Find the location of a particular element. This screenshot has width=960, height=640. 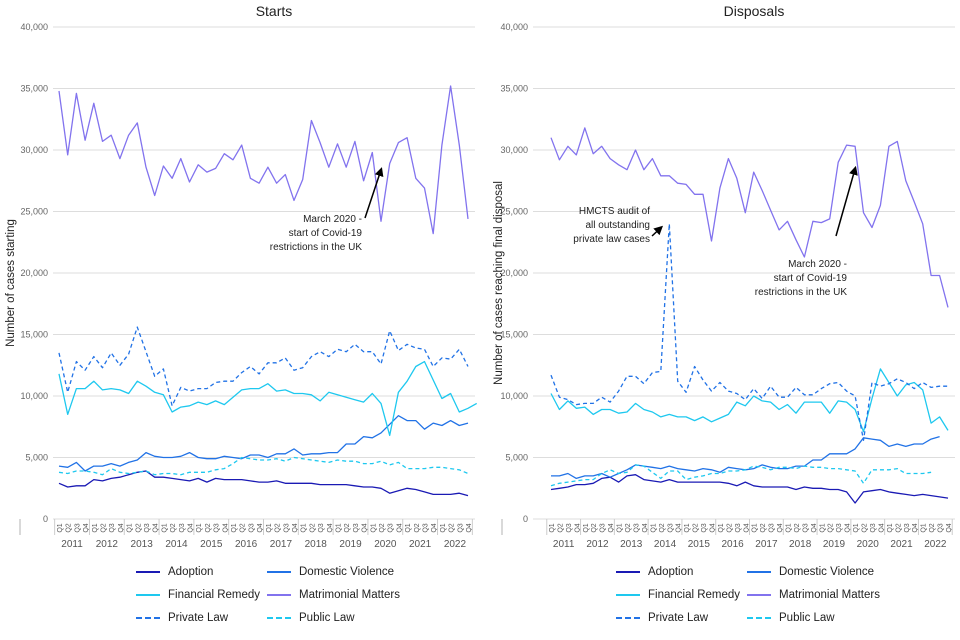

year-label: 2017 is located at coordinates (281, 544).